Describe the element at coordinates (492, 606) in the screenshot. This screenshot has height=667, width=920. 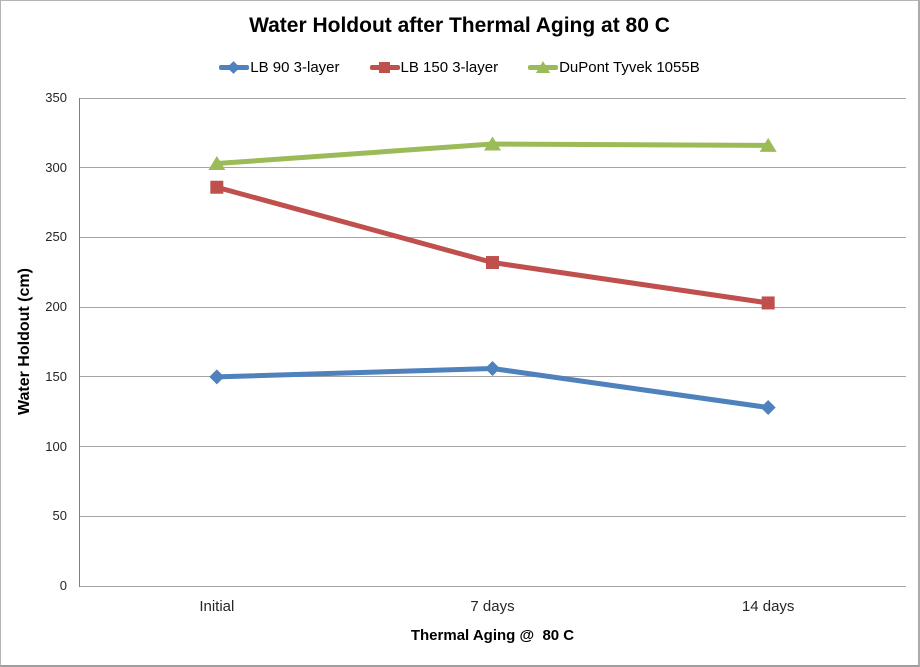
I see `x-tick-label: 7 days` at that location.